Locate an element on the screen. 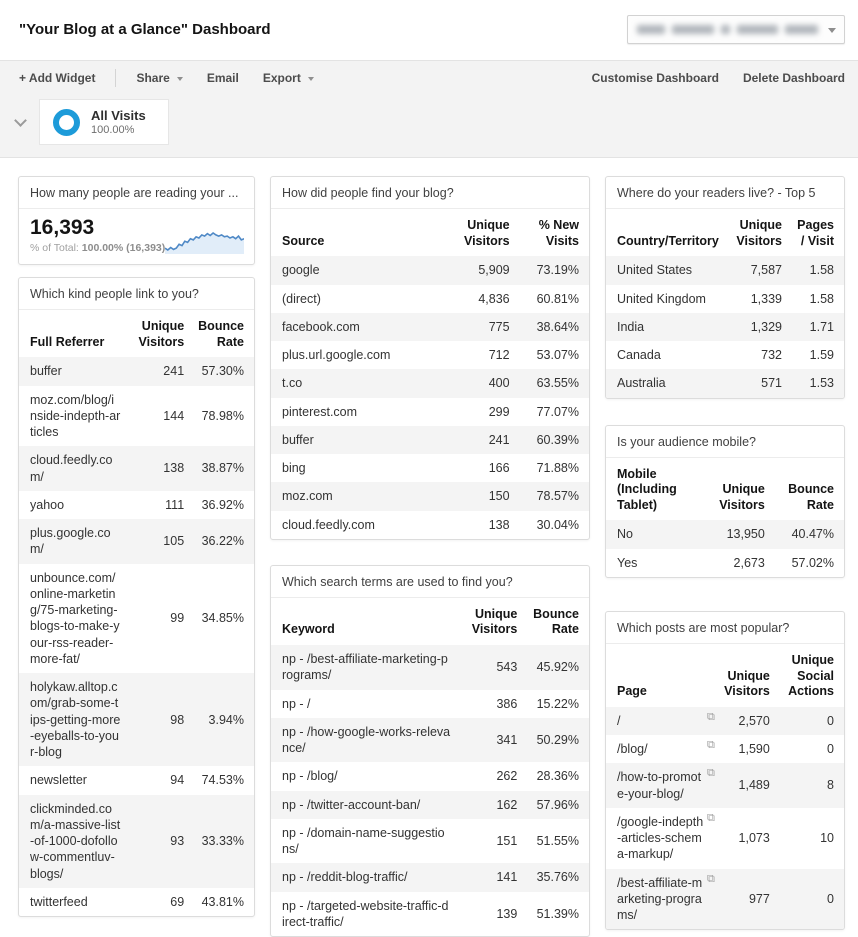 Image resolution: width=858 pixels, height=937 pixels. row-label: pinterest.com is located at coordinates (320, 411).